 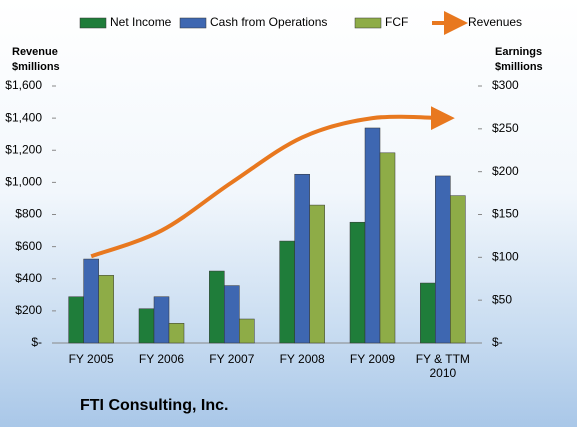 What do you see at coordinates (497, 342) in the screenshot?
I see `y2-tick-label: $-` at bounding box center [497, 342].